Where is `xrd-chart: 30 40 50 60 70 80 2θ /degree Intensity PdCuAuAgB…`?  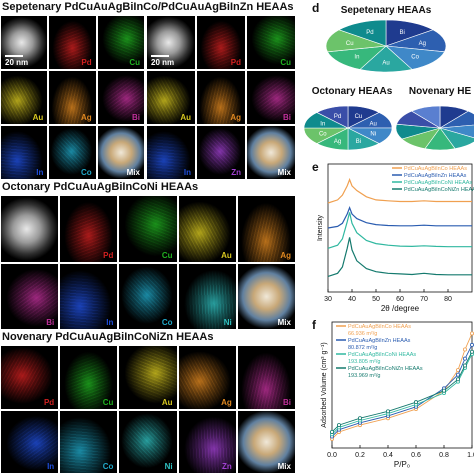
xrd-chart: 30 40 50 60 70 80 2θ /degree Intensity PdCuAuAgB… is located at coordinates (395, 238).